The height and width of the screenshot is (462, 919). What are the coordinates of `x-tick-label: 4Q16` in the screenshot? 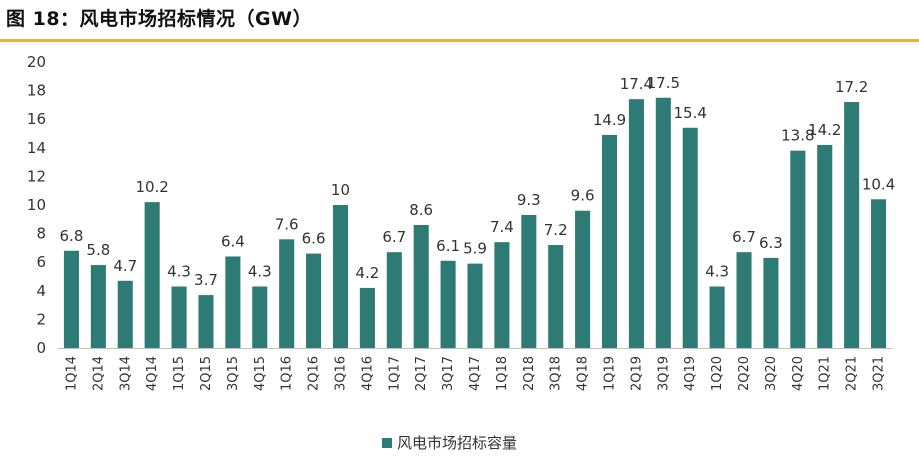 It's located at (367, 373).